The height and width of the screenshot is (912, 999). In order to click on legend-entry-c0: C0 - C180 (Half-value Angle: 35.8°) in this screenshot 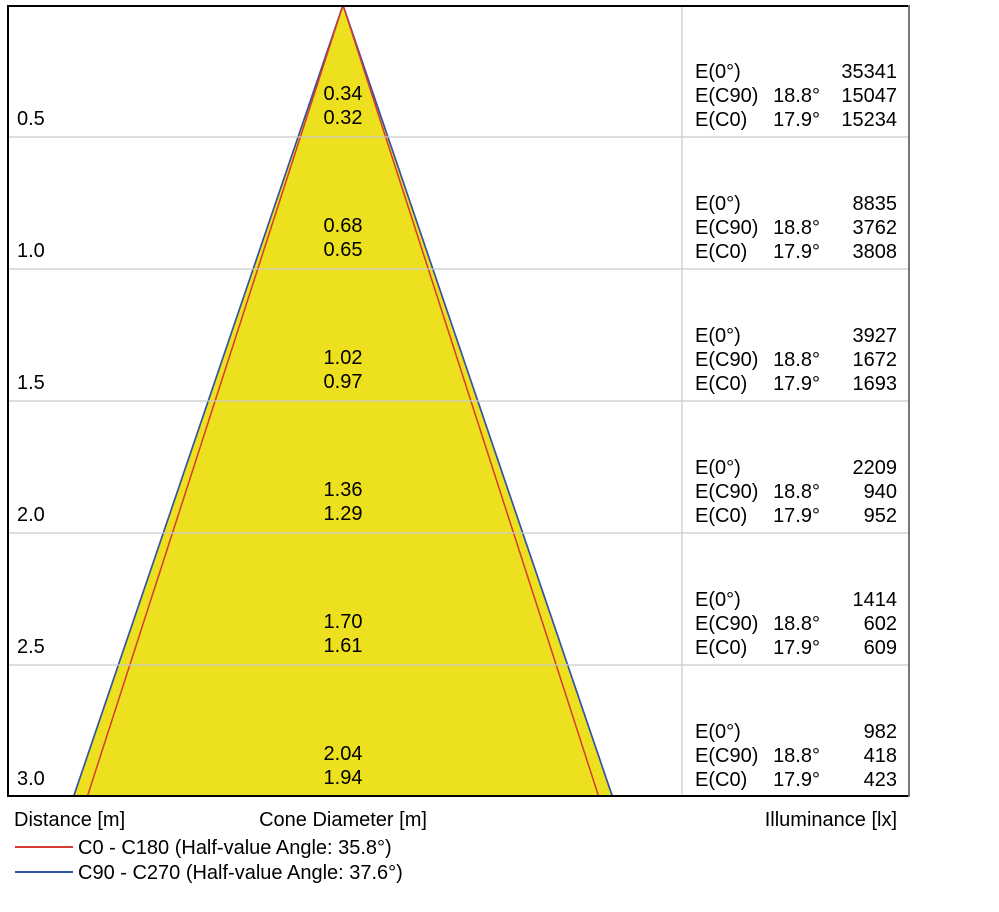, I will do `click(203, 848)`.